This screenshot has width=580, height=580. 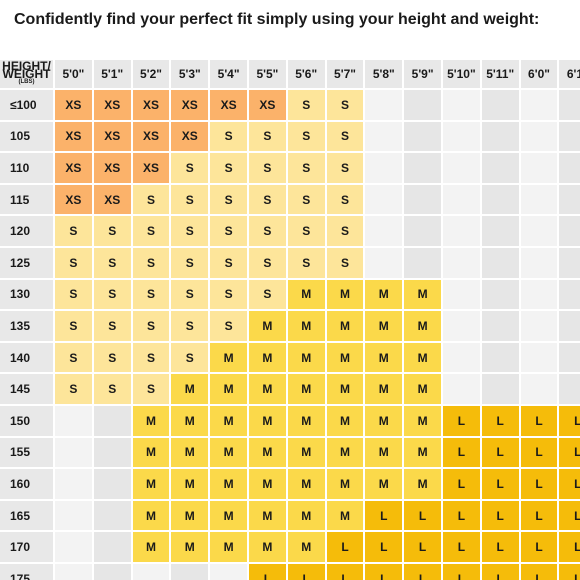 I want to click on corner-label-weight: WEIGHT, so click(x=26, y=74).